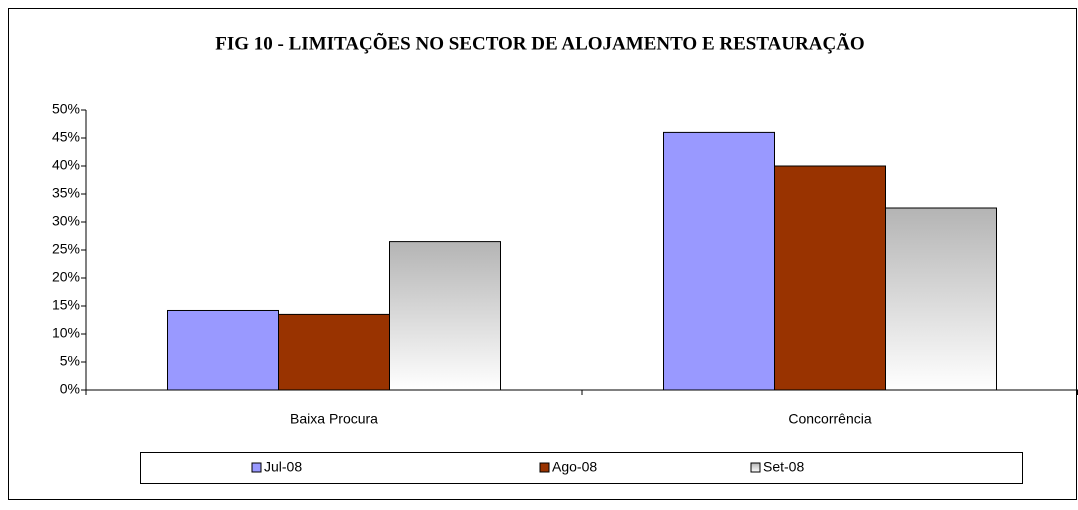  I want to click on legend-label: Set-08, so click(783, 467).